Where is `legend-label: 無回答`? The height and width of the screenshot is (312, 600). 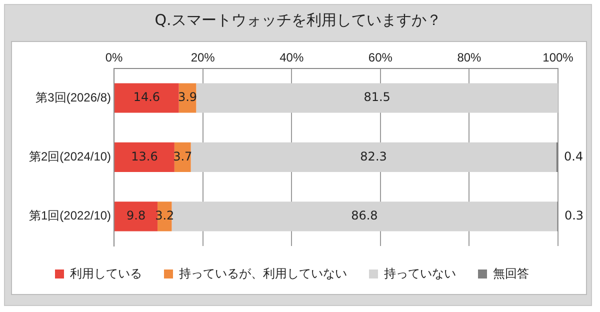
legend-label: 無回答 is located at coordinates (511, 273).